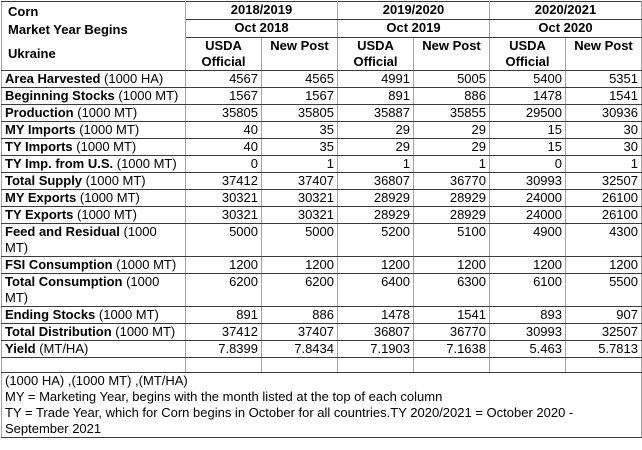  What do you see at coordinates (299, 181) in the screenshot?
I see `value-cell: 37407` at bounding box center [299, 181].